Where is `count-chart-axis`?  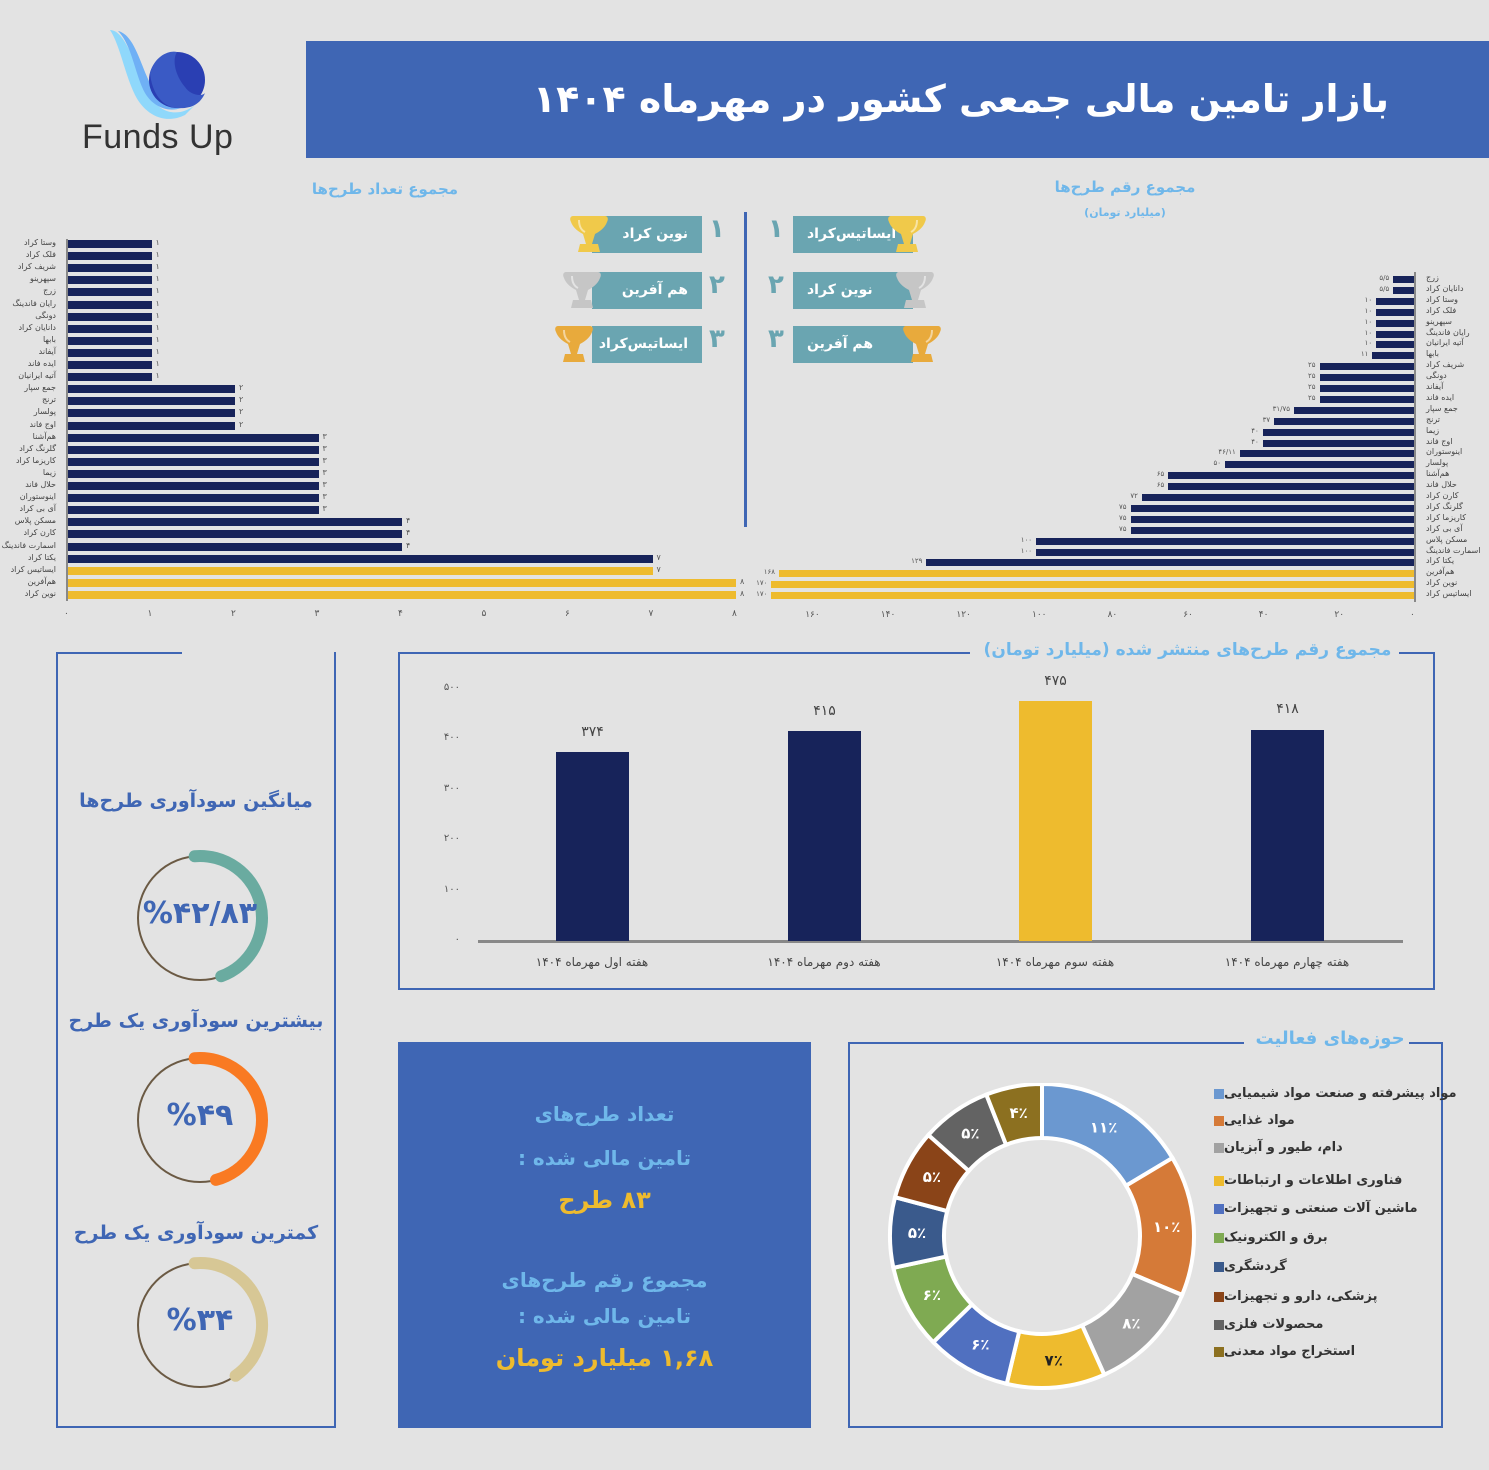 count-chart-axis is located at coordinates (67, 420).